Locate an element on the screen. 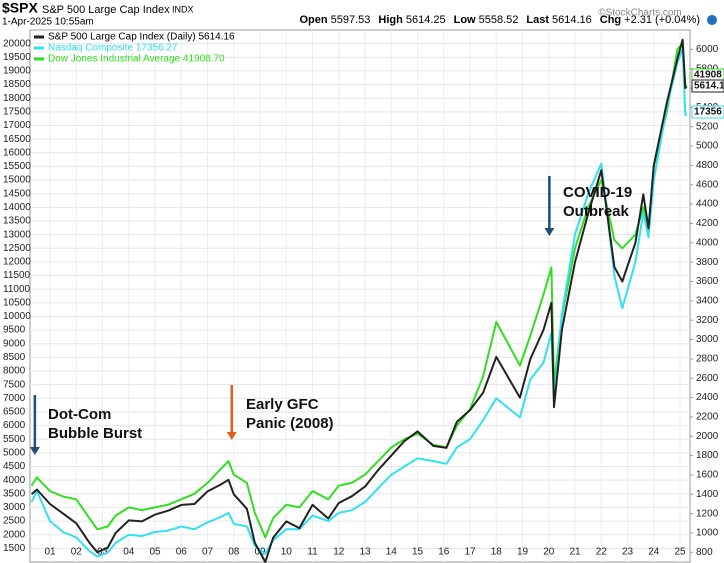 The width and height of the screenshot is (724, 563). last-tag-label: 5614.1 is located at coordinates (709, 86).